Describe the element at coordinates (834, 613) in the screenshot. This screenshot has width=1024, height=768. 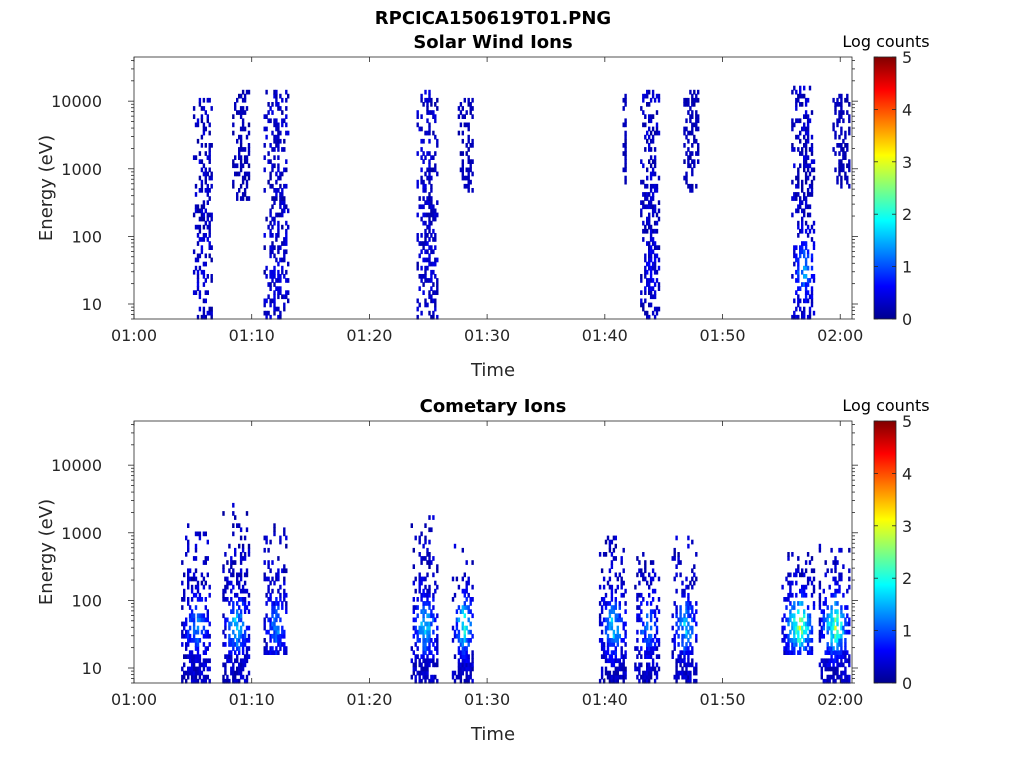
I see `burst` at that location.